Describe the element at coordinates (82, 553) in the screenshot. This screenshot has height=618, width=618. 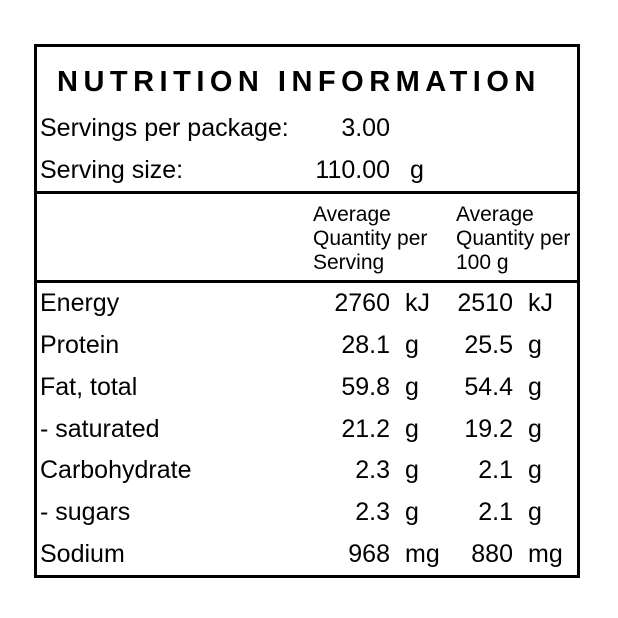
I see `nutrient-label: Sodium` at that location.